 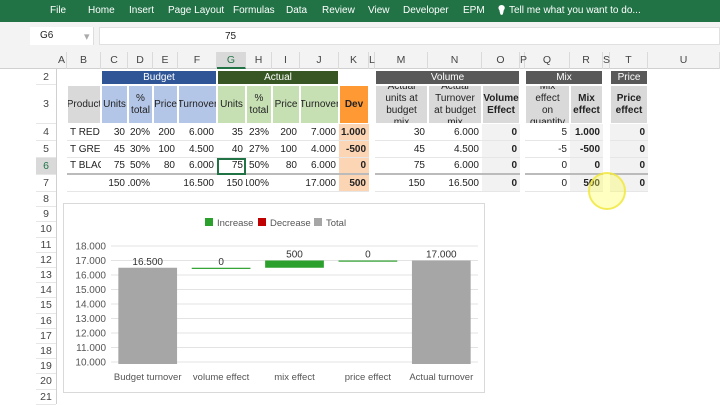 I want to click on cell-K4: 1.000, so click(x=354, y=132).